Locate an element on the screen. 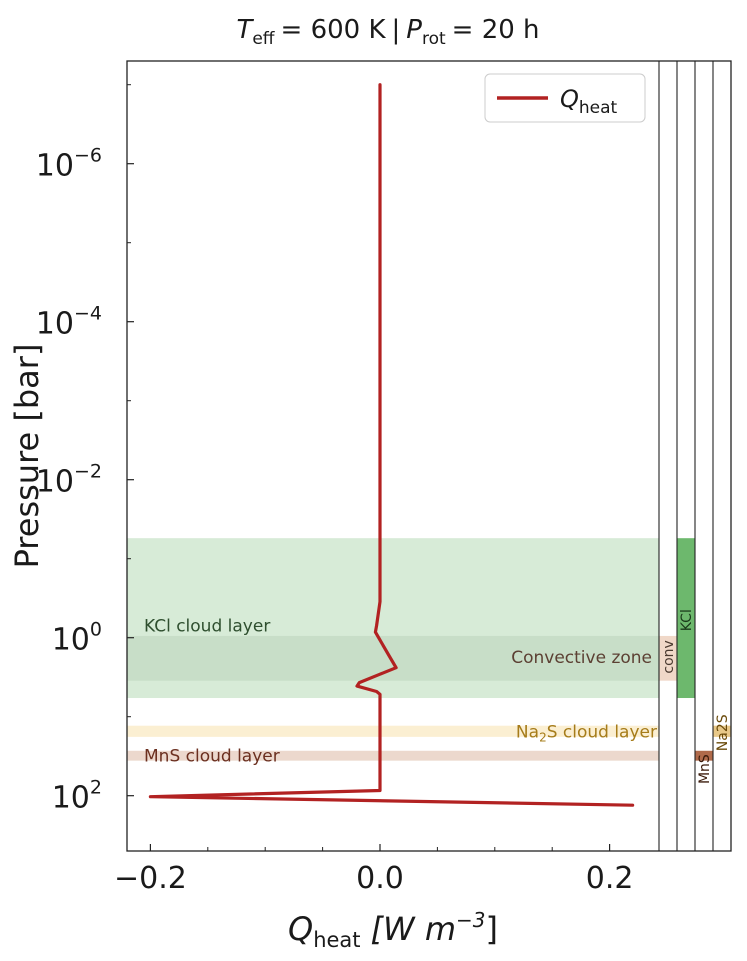 The height and width of the screenshot is (961, 747). strip-label-Na2S: Na2S is located at coordinates (723, 732).